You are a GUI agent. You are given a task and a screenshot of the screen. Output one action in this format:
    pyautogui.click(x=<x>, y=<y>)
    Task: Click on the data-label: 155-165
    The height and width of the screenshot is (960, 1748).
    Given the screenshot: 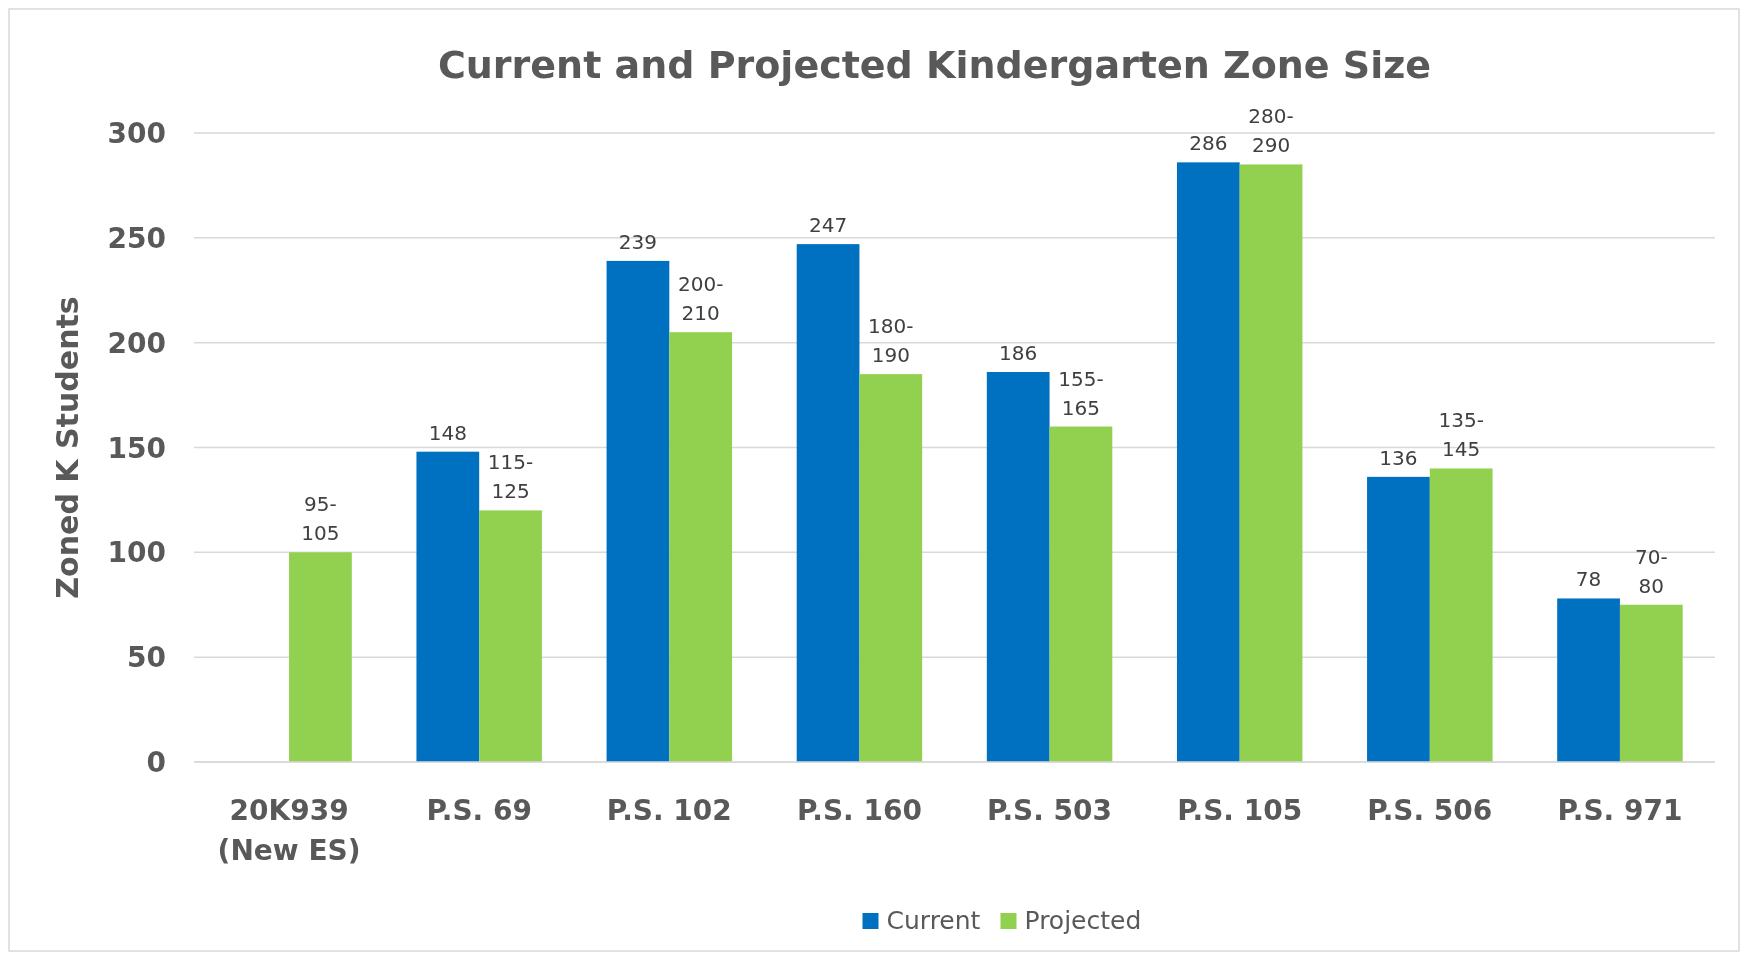 What is the action you would take?
    pyautogui.click(x=1081, y=393)
    